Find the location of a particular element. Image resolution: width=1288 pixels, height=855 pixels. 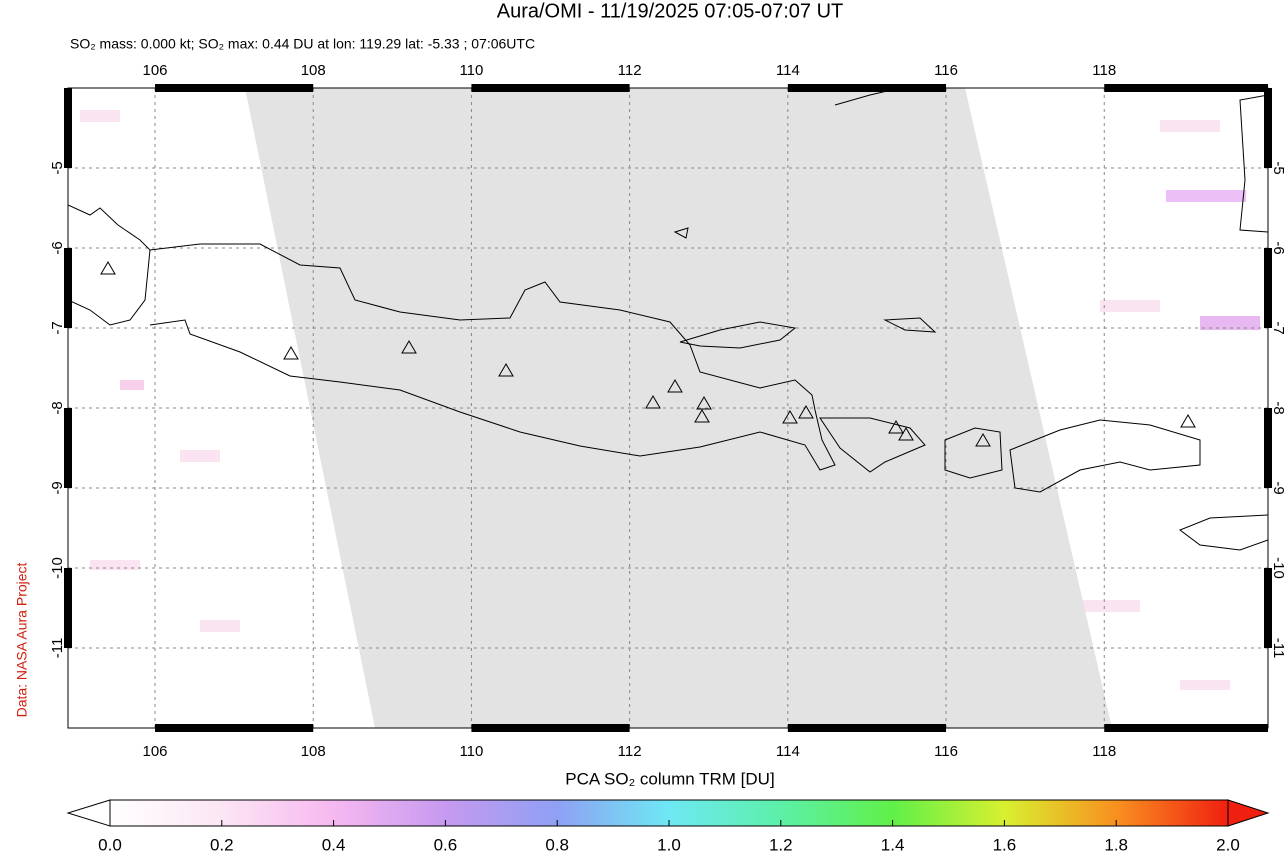

y-tick-label-left: -7 is located at coordinates (57, 327).